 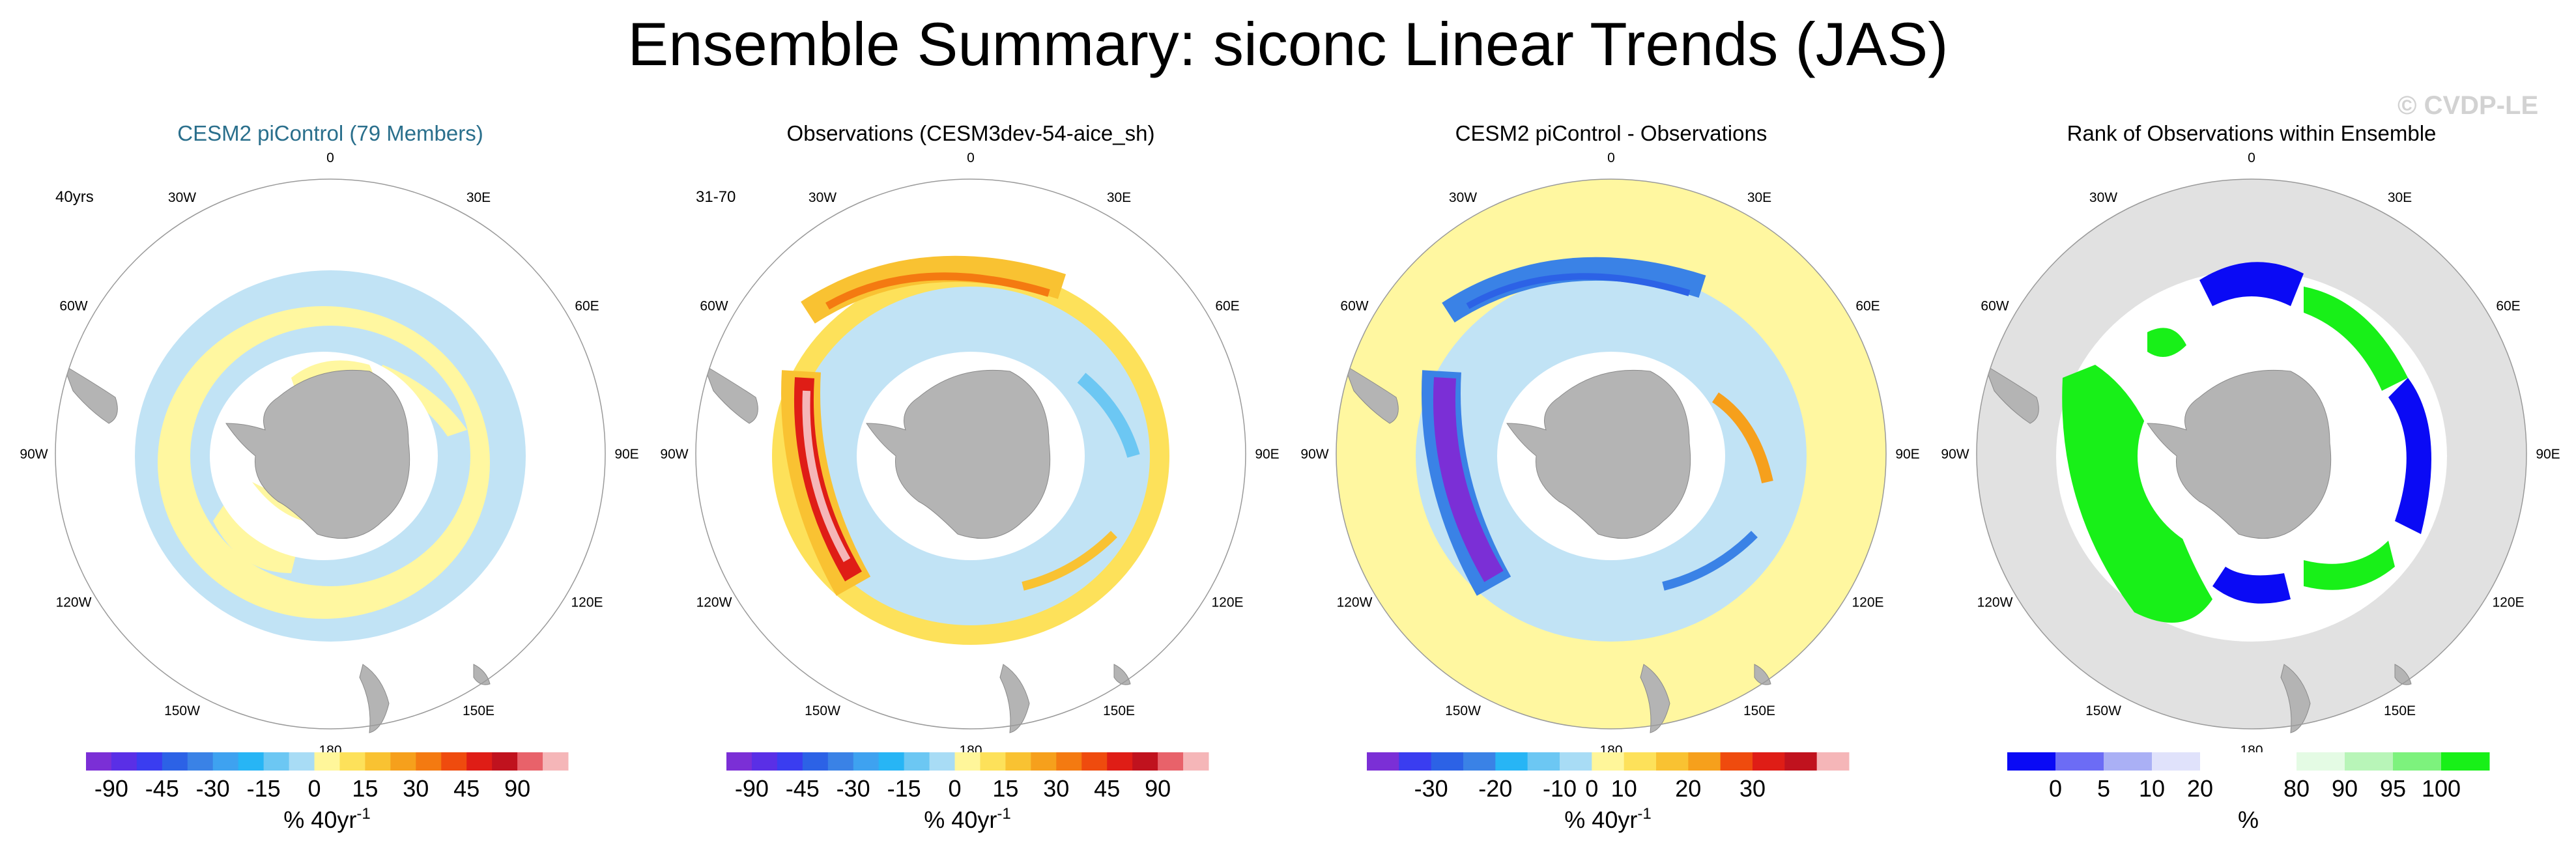 I want to click on colorbar-tick-label: -90, so click(x=111, y=788).